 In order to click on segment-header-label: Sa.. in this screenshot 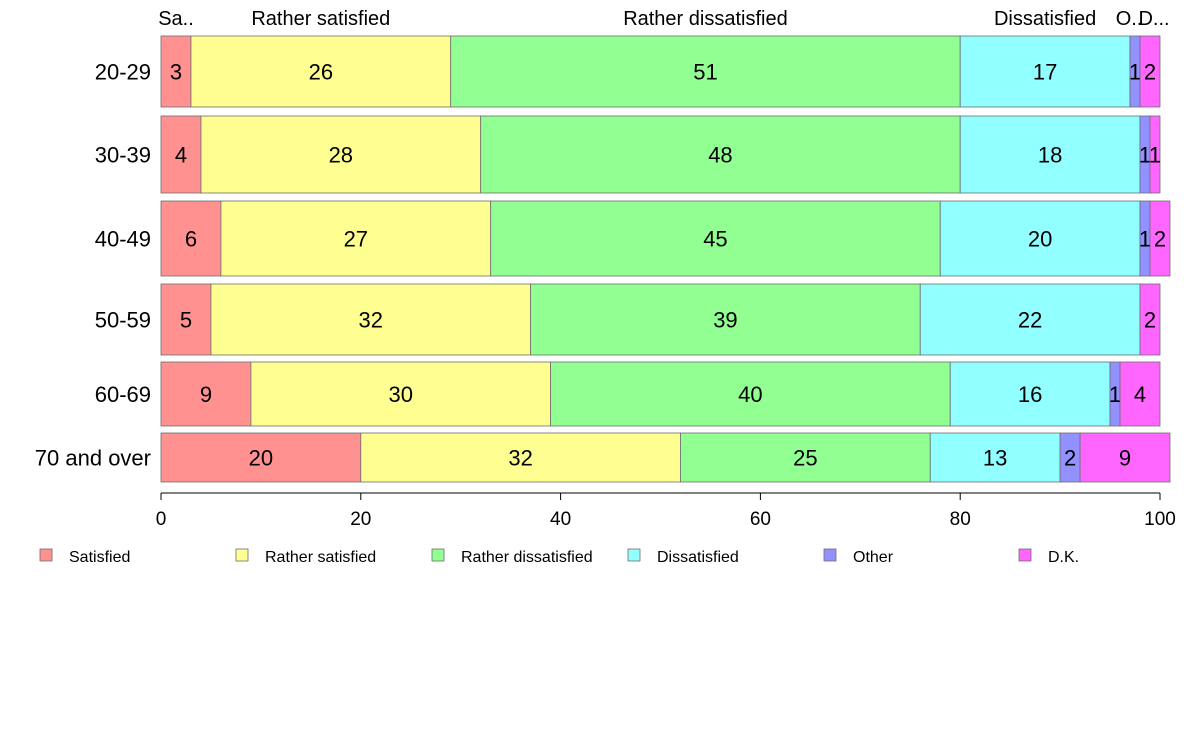, I will do `click(176, 19)`.